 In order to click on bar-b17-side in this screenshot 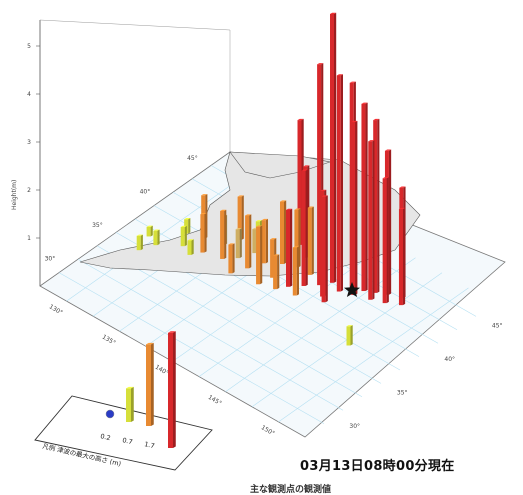, I will do `click(250, 241)`.